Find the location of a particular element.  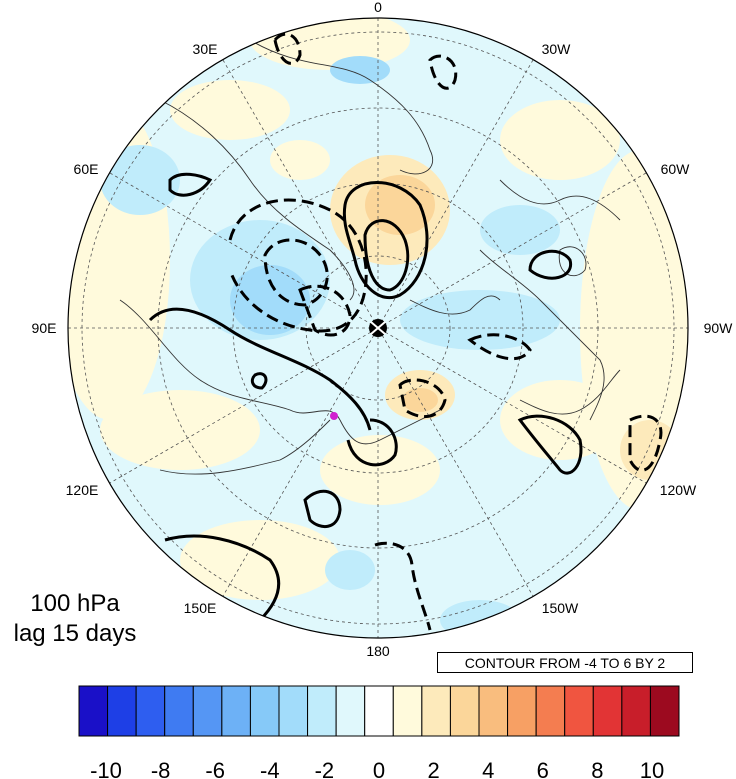

colorbar-tick-label: -10 is located at coordinates (106, 768).